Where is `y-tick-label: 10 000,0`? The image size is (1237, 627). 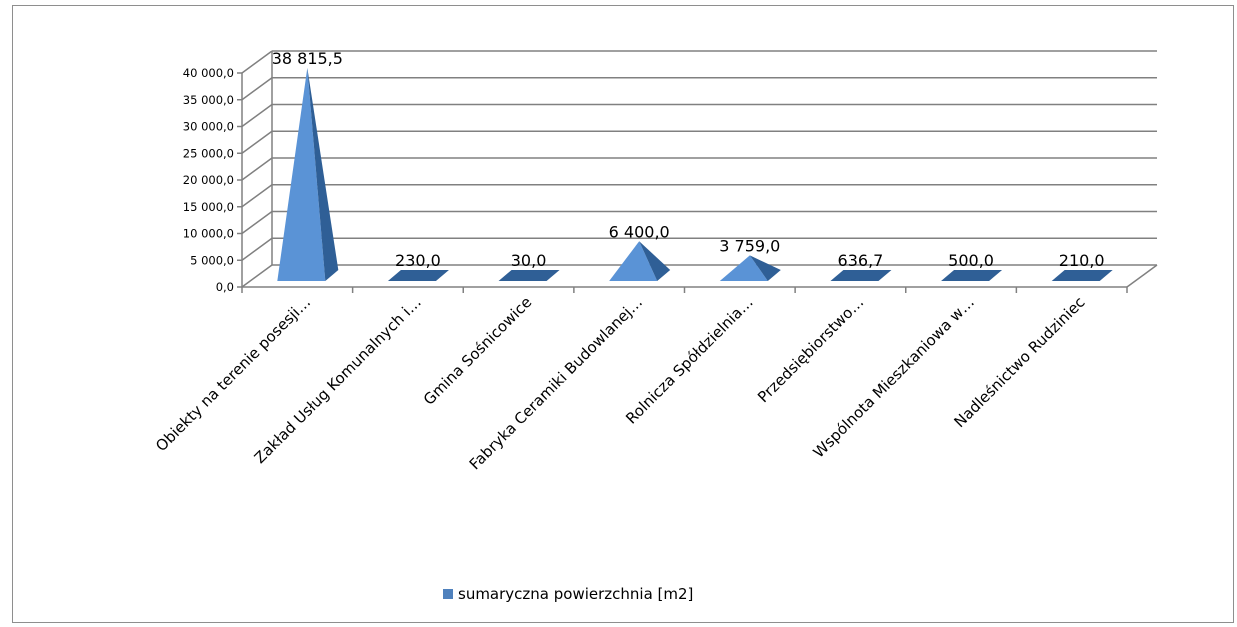 y-tick-label: 10 000,0 is located at coordinates (208, 234).